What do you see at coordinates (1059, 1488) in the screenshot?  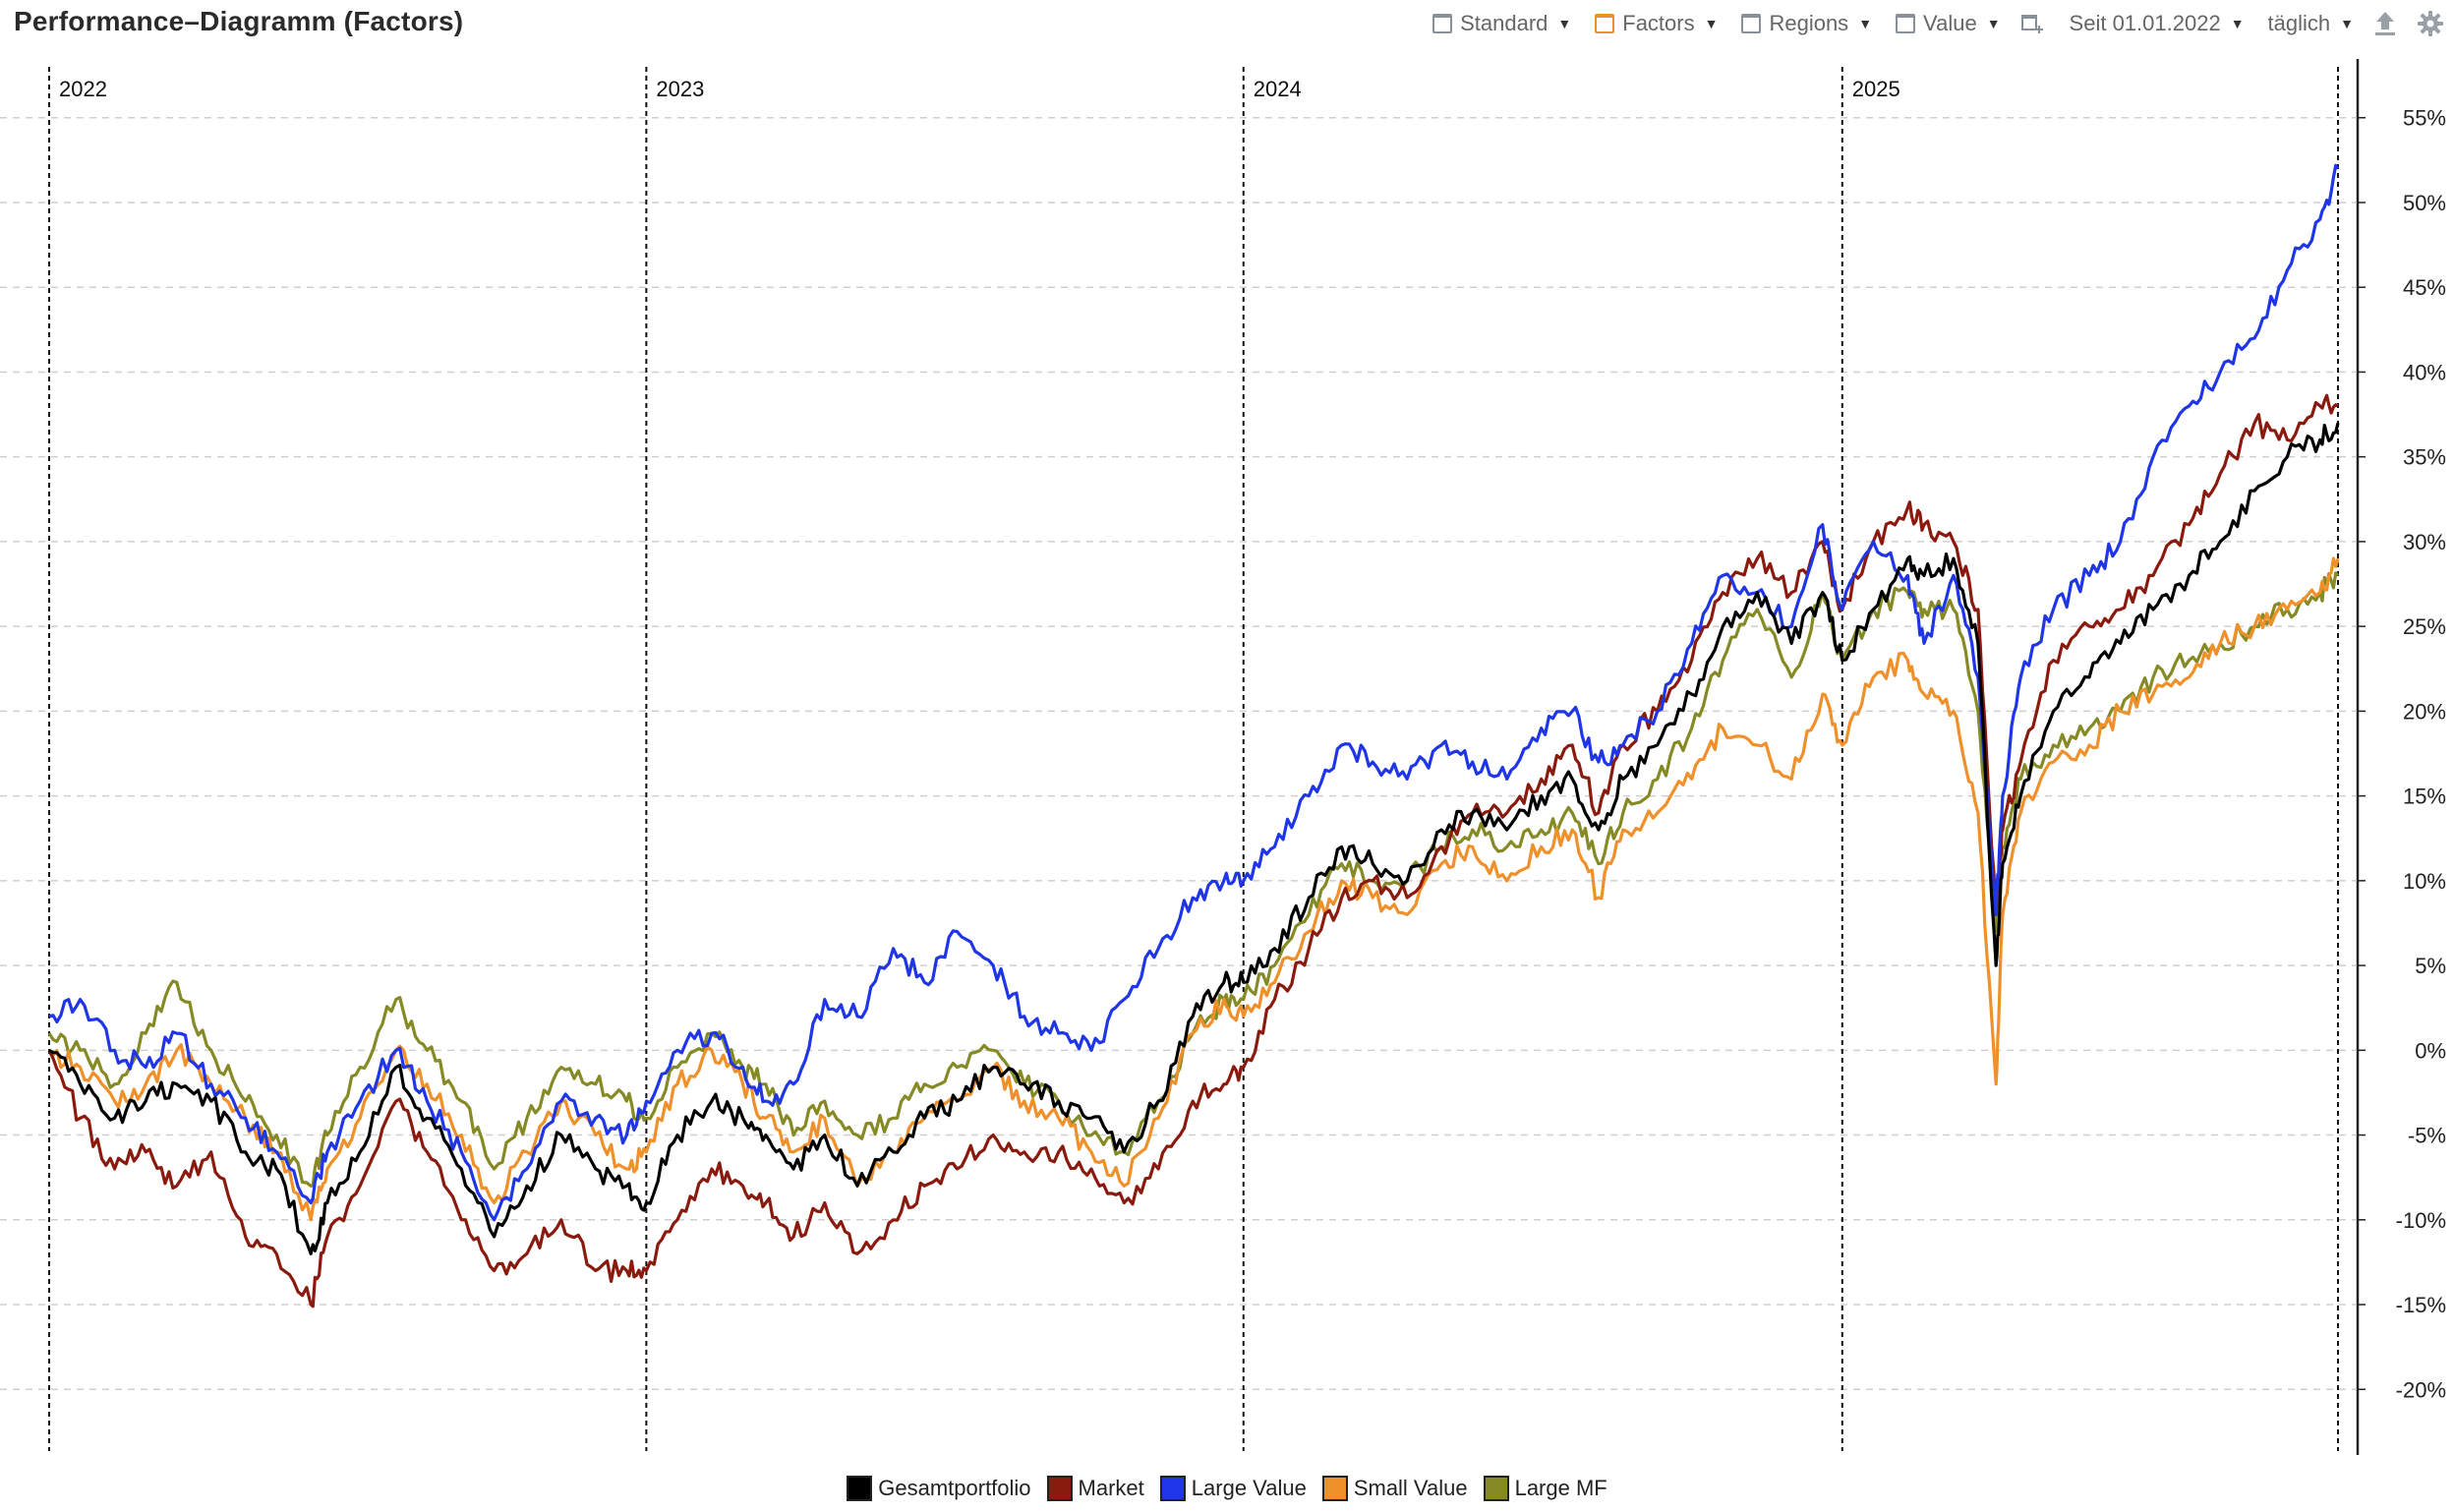 I see `legend-swatch-market` at bounding box center [1059, 1488].